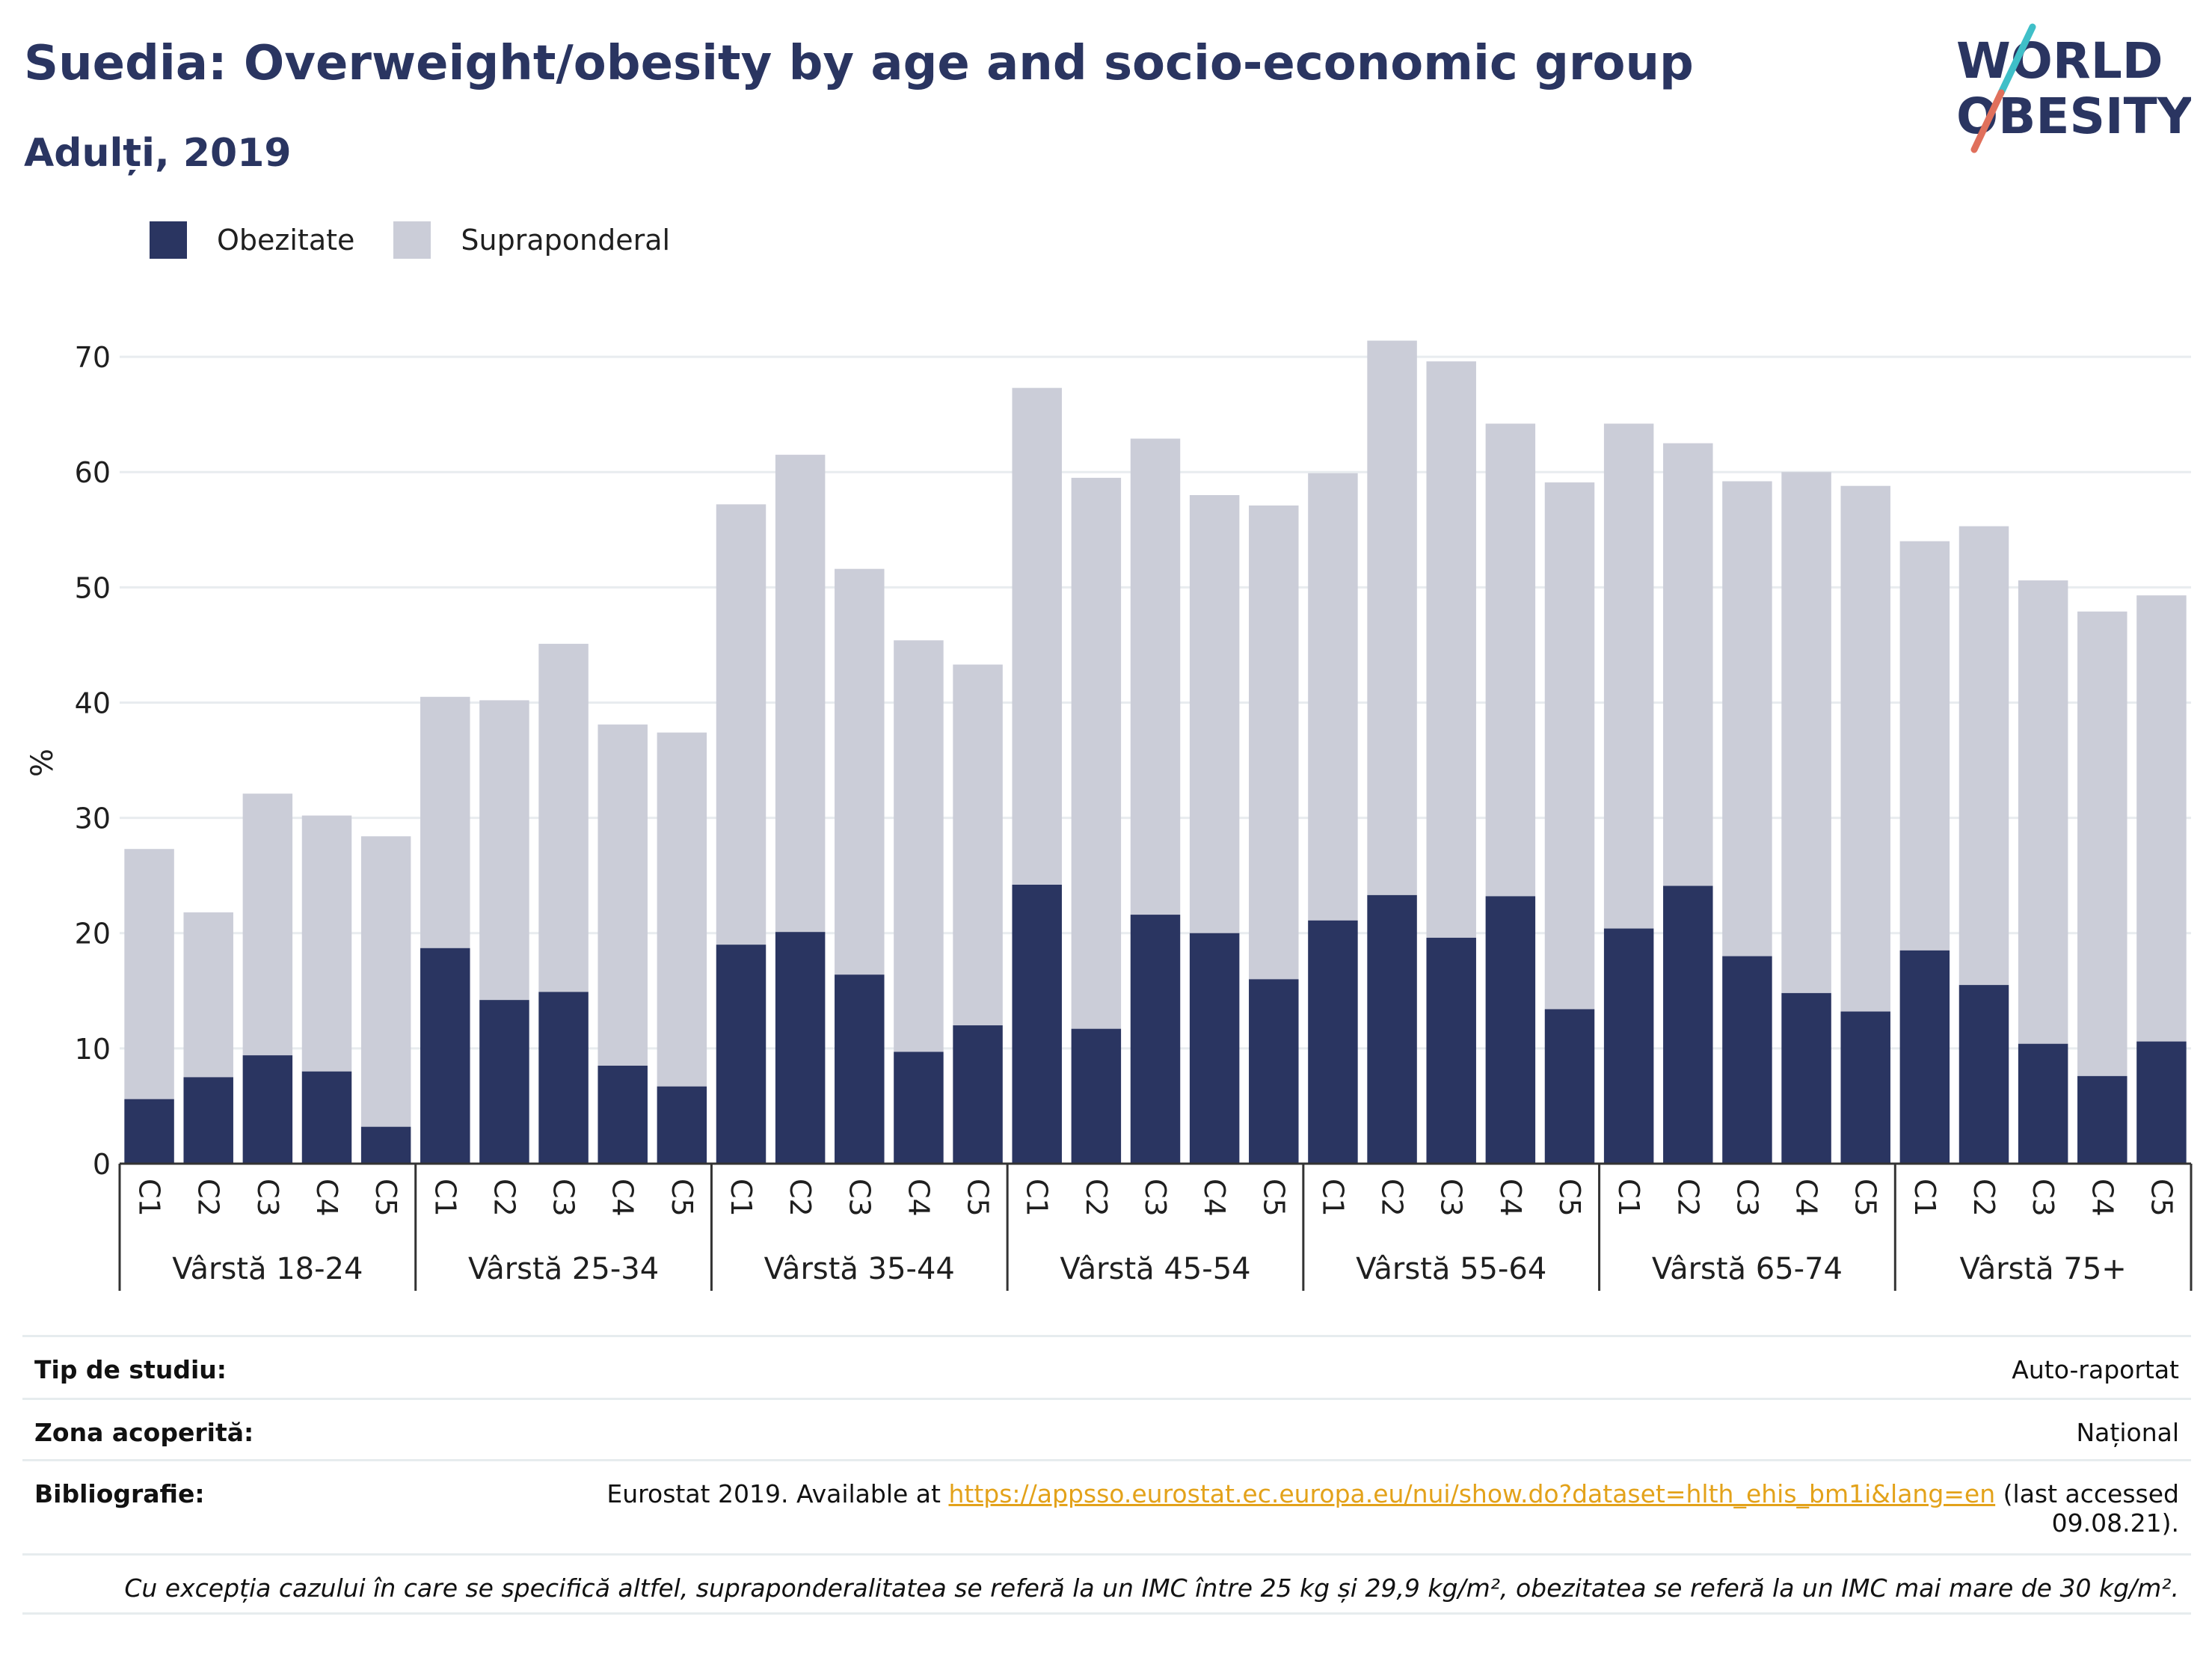 This screenshot has height=1655, width=2212. I want to click on x-tick-label-g3-c5: C5, so click(978, 1198).